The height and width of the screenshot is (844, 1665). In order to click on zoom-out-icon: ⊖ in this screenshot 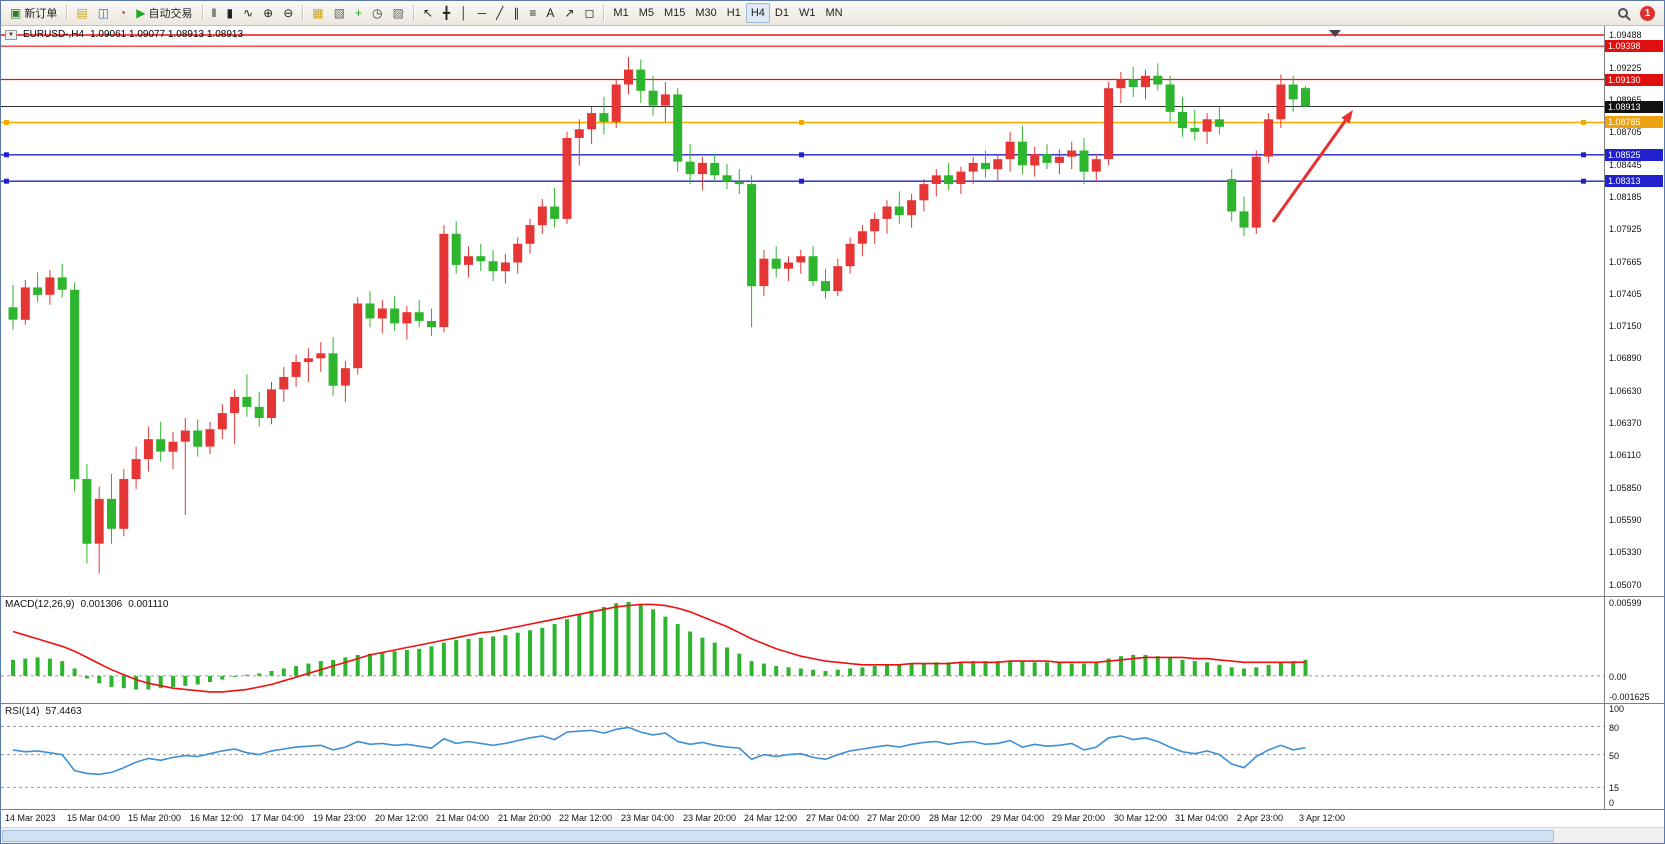, I will do `click(288, 13)`.